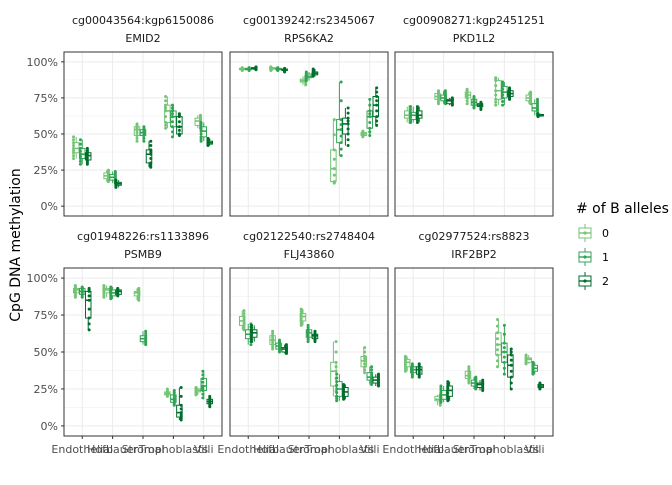 The image size is (672, 485). What do you see at coordinates (143, 20) in the screenshot?
I see `facet-strip-probe: cg00043564:kgp6150086` at bounding box center [143, 20].